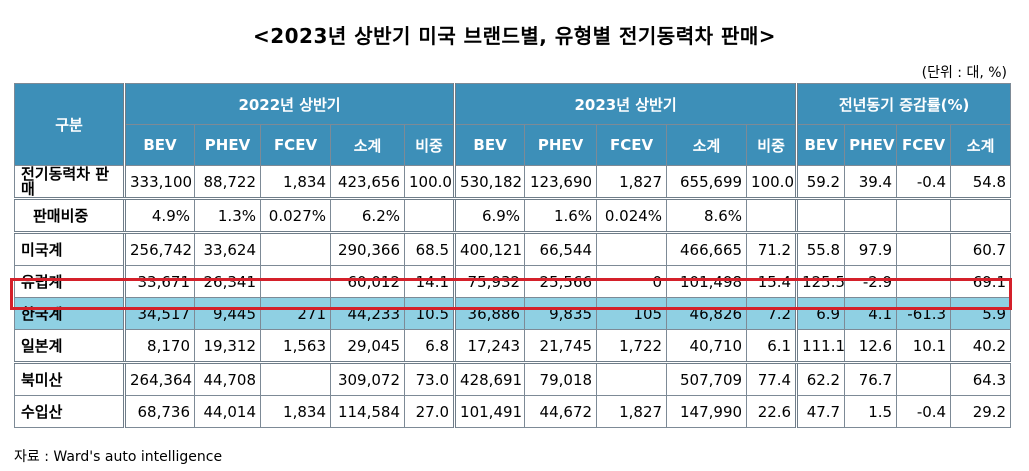 The image size is (1029, 471). Describe the element at coordinates (489, 249) in the screenshot. I see `table-cell: 400,121` at that location.